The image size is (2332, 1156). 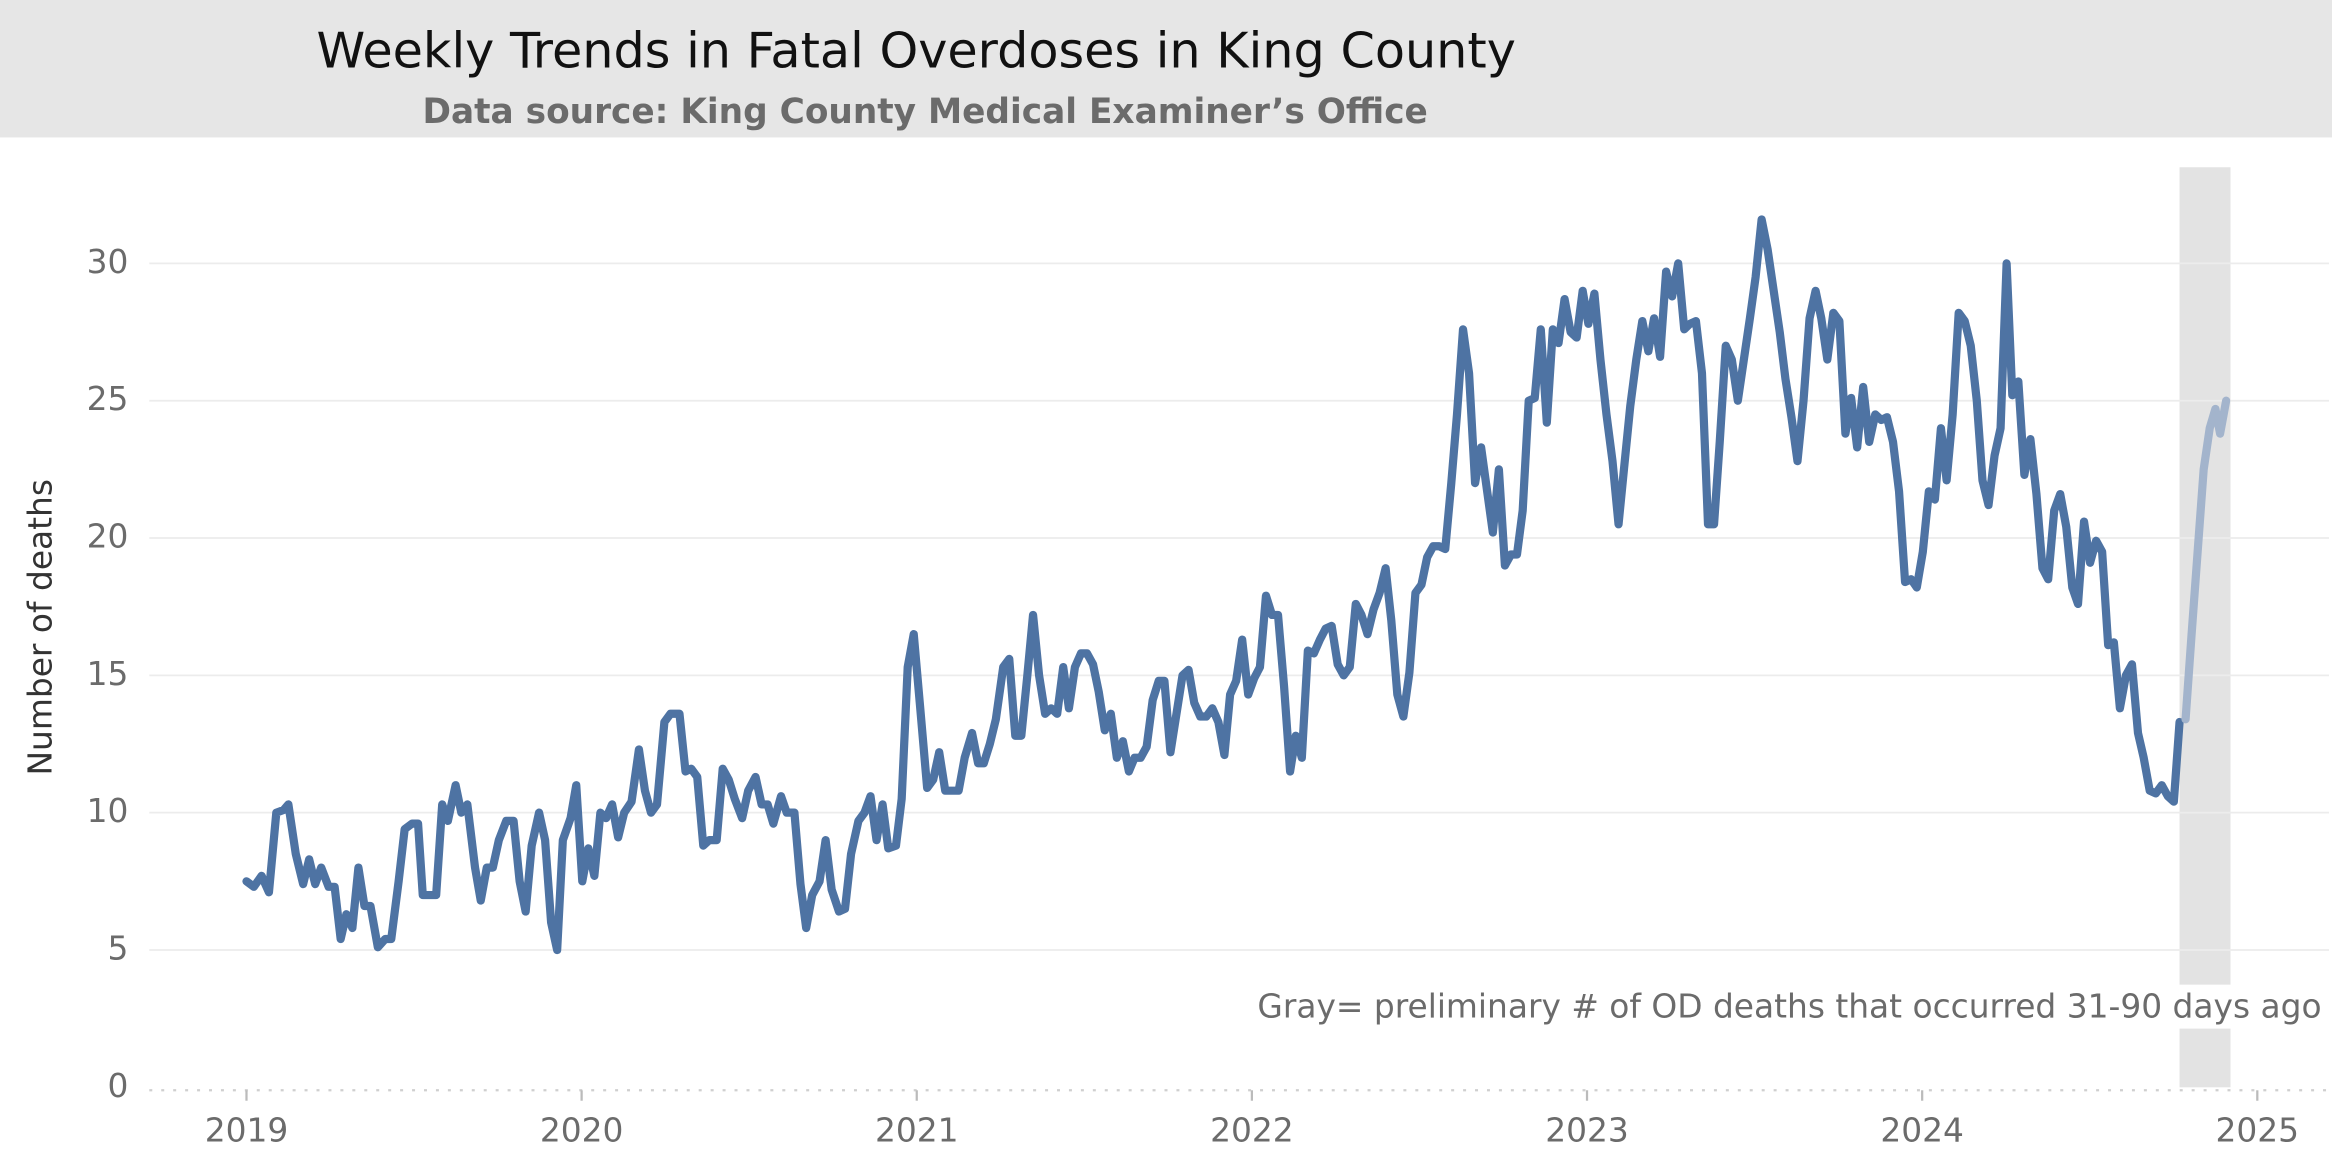 What do you see at coordinates (247, 1131) in the screenshot?
I see `x-tick-label: 2019` at bounding box center [247, 1131].